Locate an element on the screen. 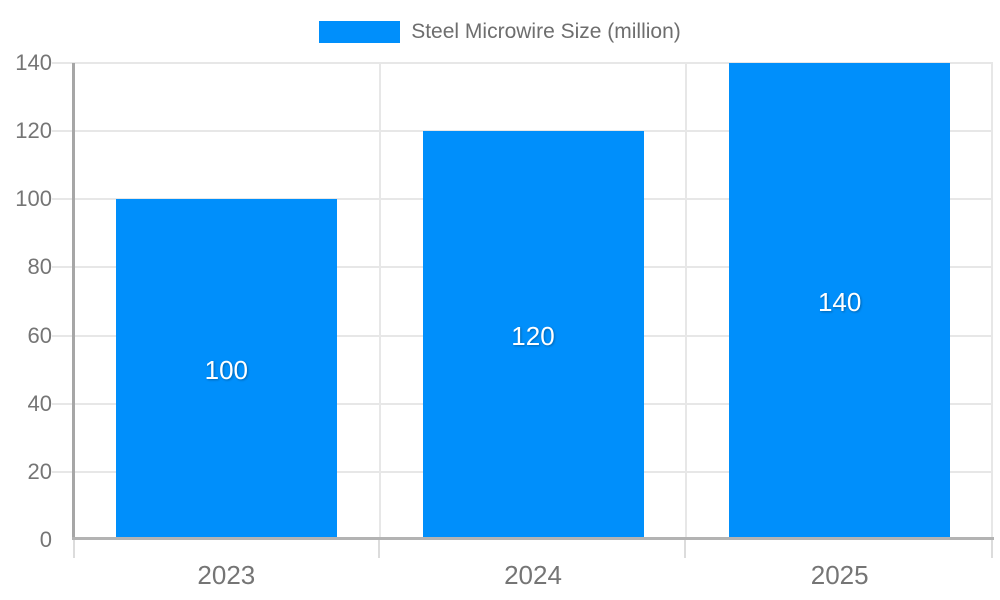  bar-value-label: 140 is located at coordinates (839, 301).